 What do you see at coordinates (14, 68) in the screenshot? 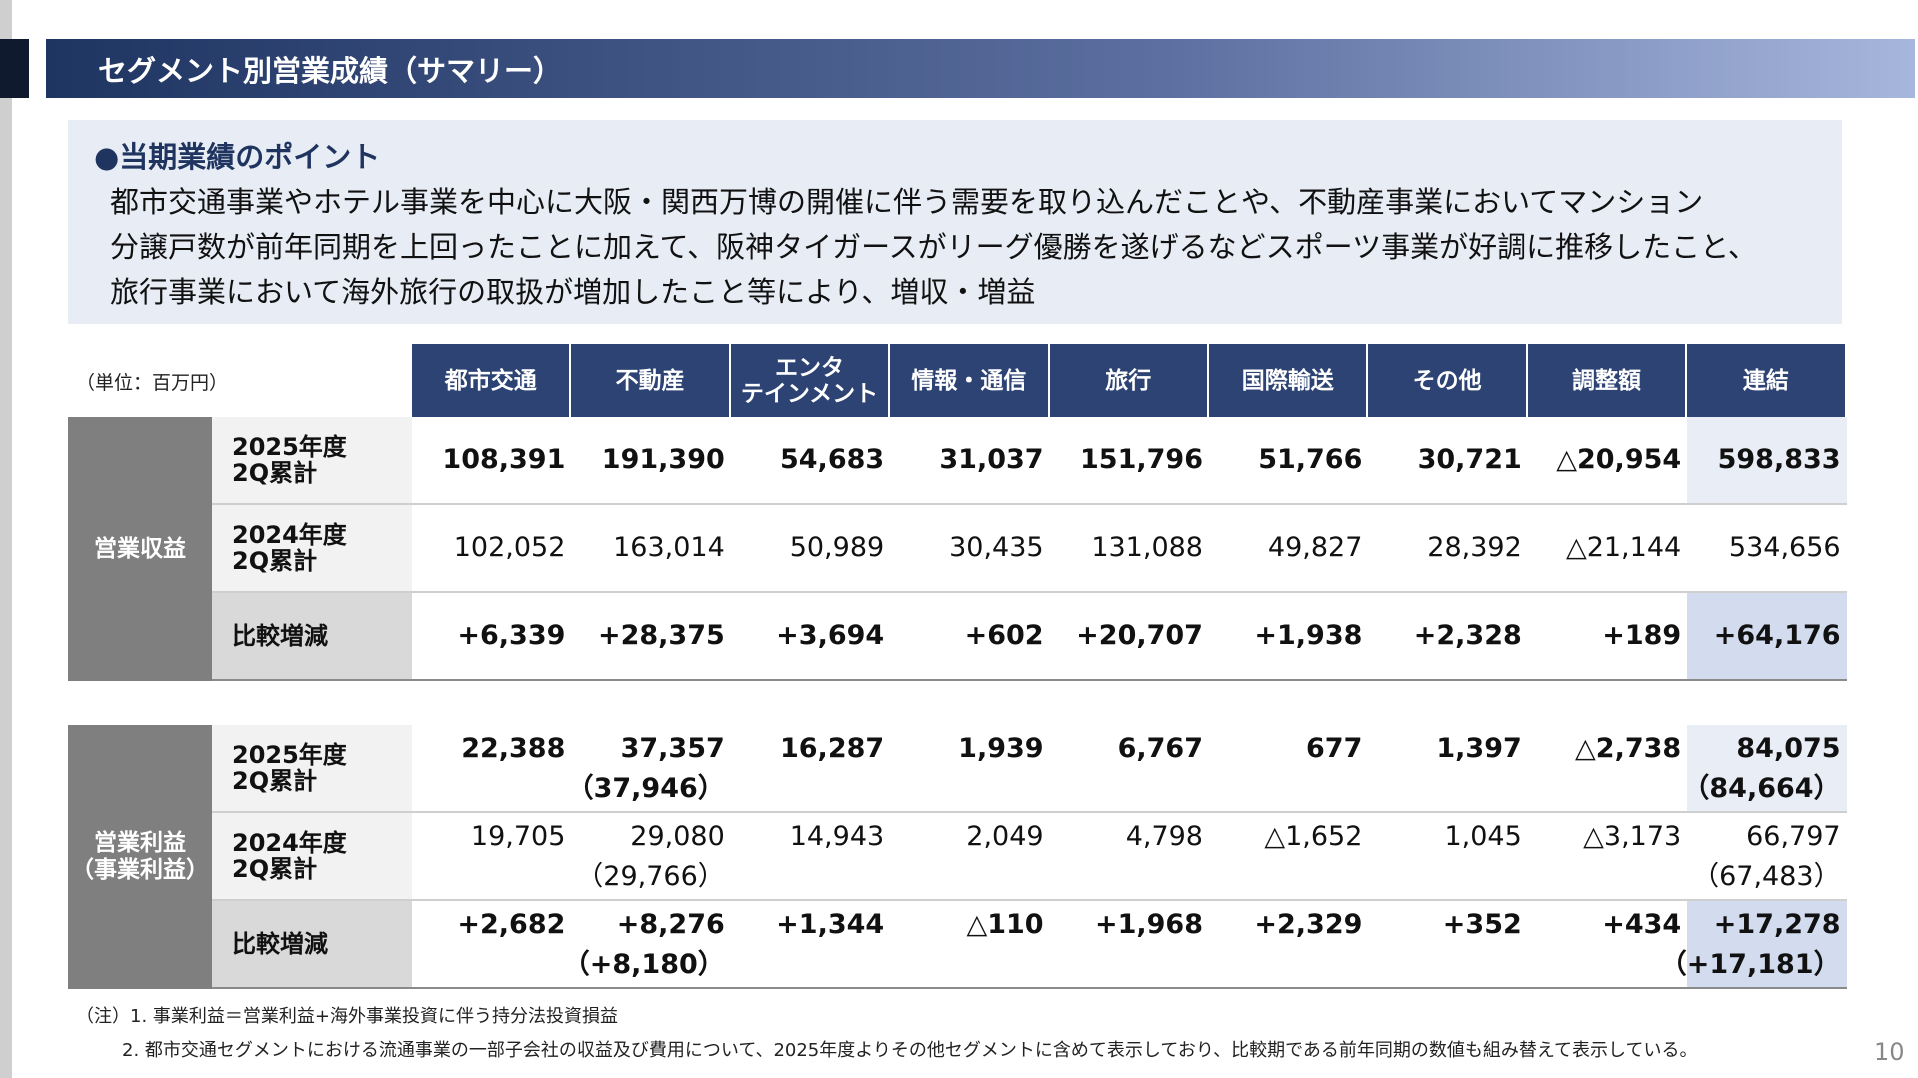
I see `title-marker` at bounding box center [14, 68].